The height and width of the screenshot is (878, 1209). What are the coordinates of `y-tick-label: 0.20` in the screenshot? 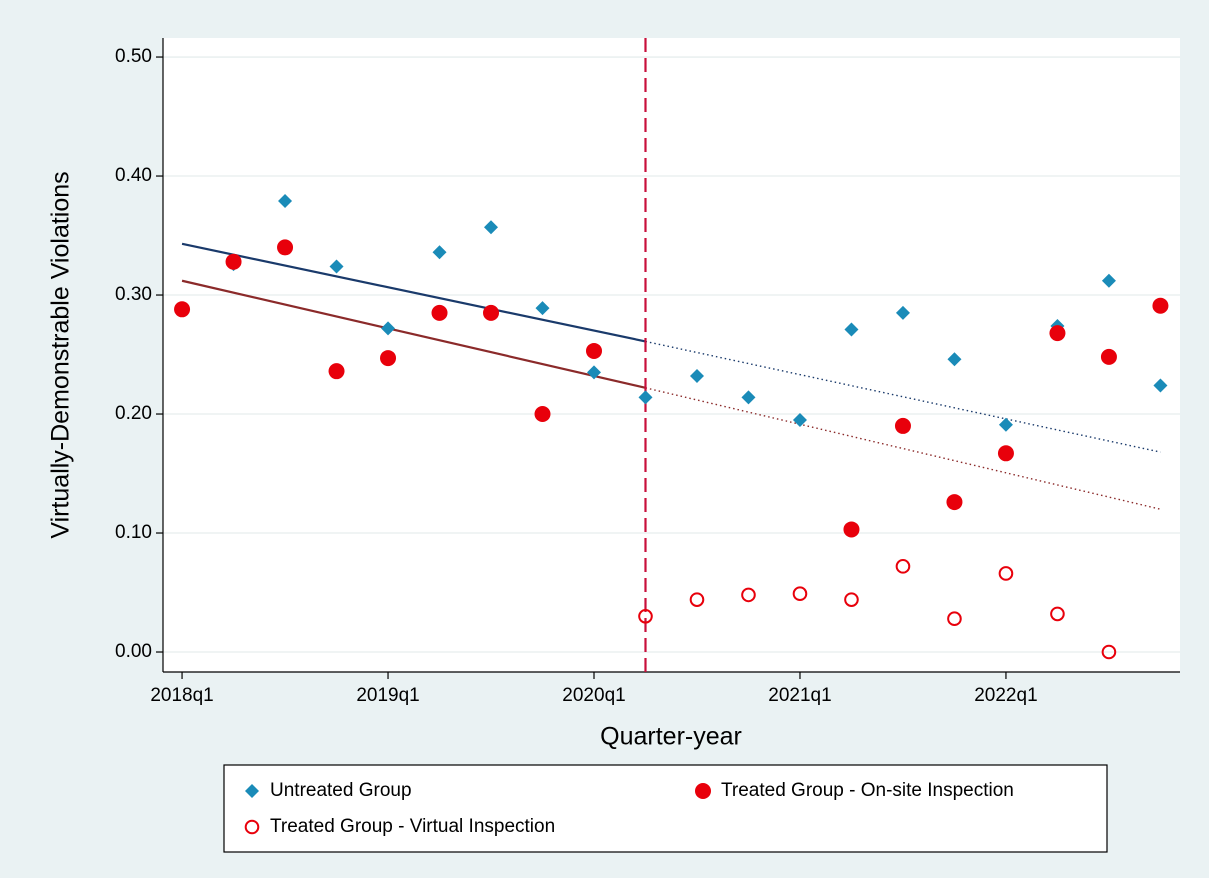 It's located at (133, 413).